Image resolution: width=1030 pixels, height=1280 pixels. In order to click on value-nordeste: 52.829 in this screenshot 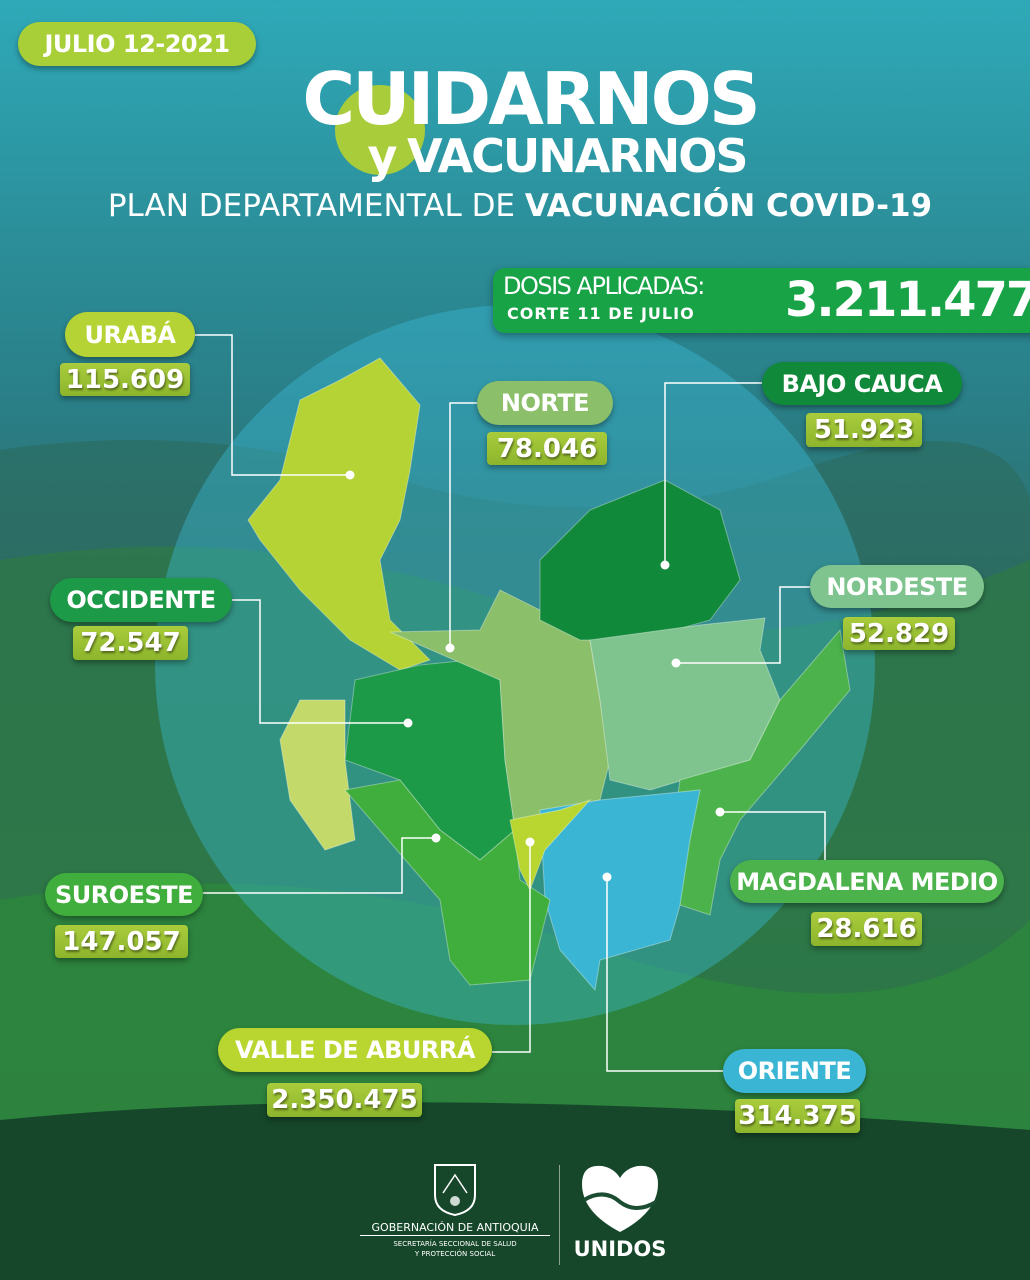, I will do `click(899, 633)`.